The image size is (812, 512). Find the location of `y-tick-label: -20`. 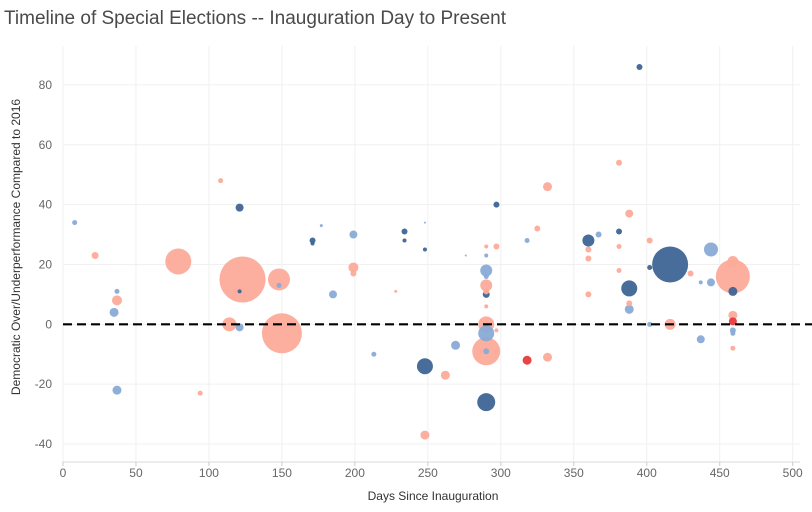

y-tick-label: -20 is located at coordinates (44, 384).